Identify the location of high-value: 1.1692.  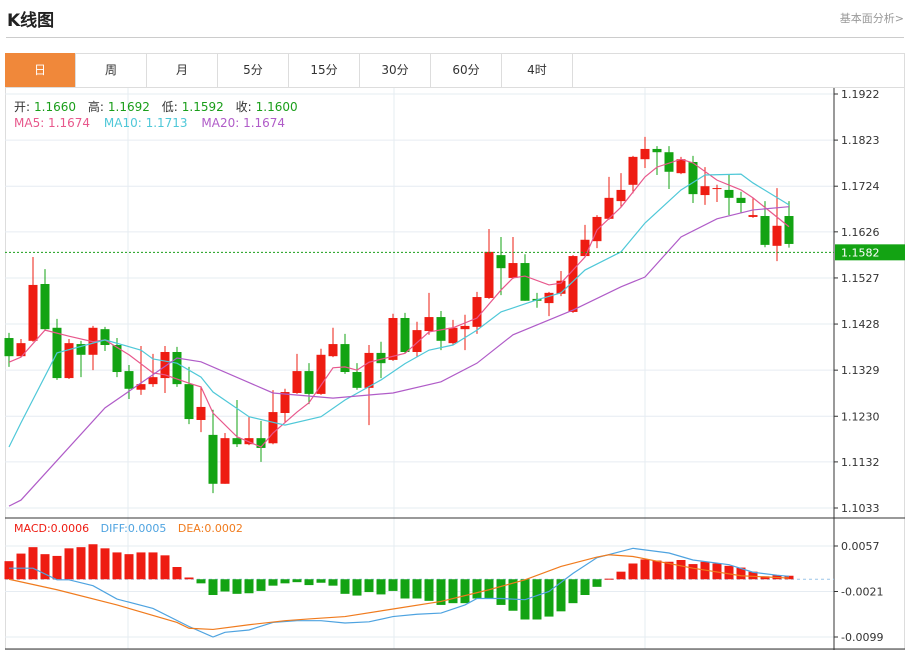
(128, 107).